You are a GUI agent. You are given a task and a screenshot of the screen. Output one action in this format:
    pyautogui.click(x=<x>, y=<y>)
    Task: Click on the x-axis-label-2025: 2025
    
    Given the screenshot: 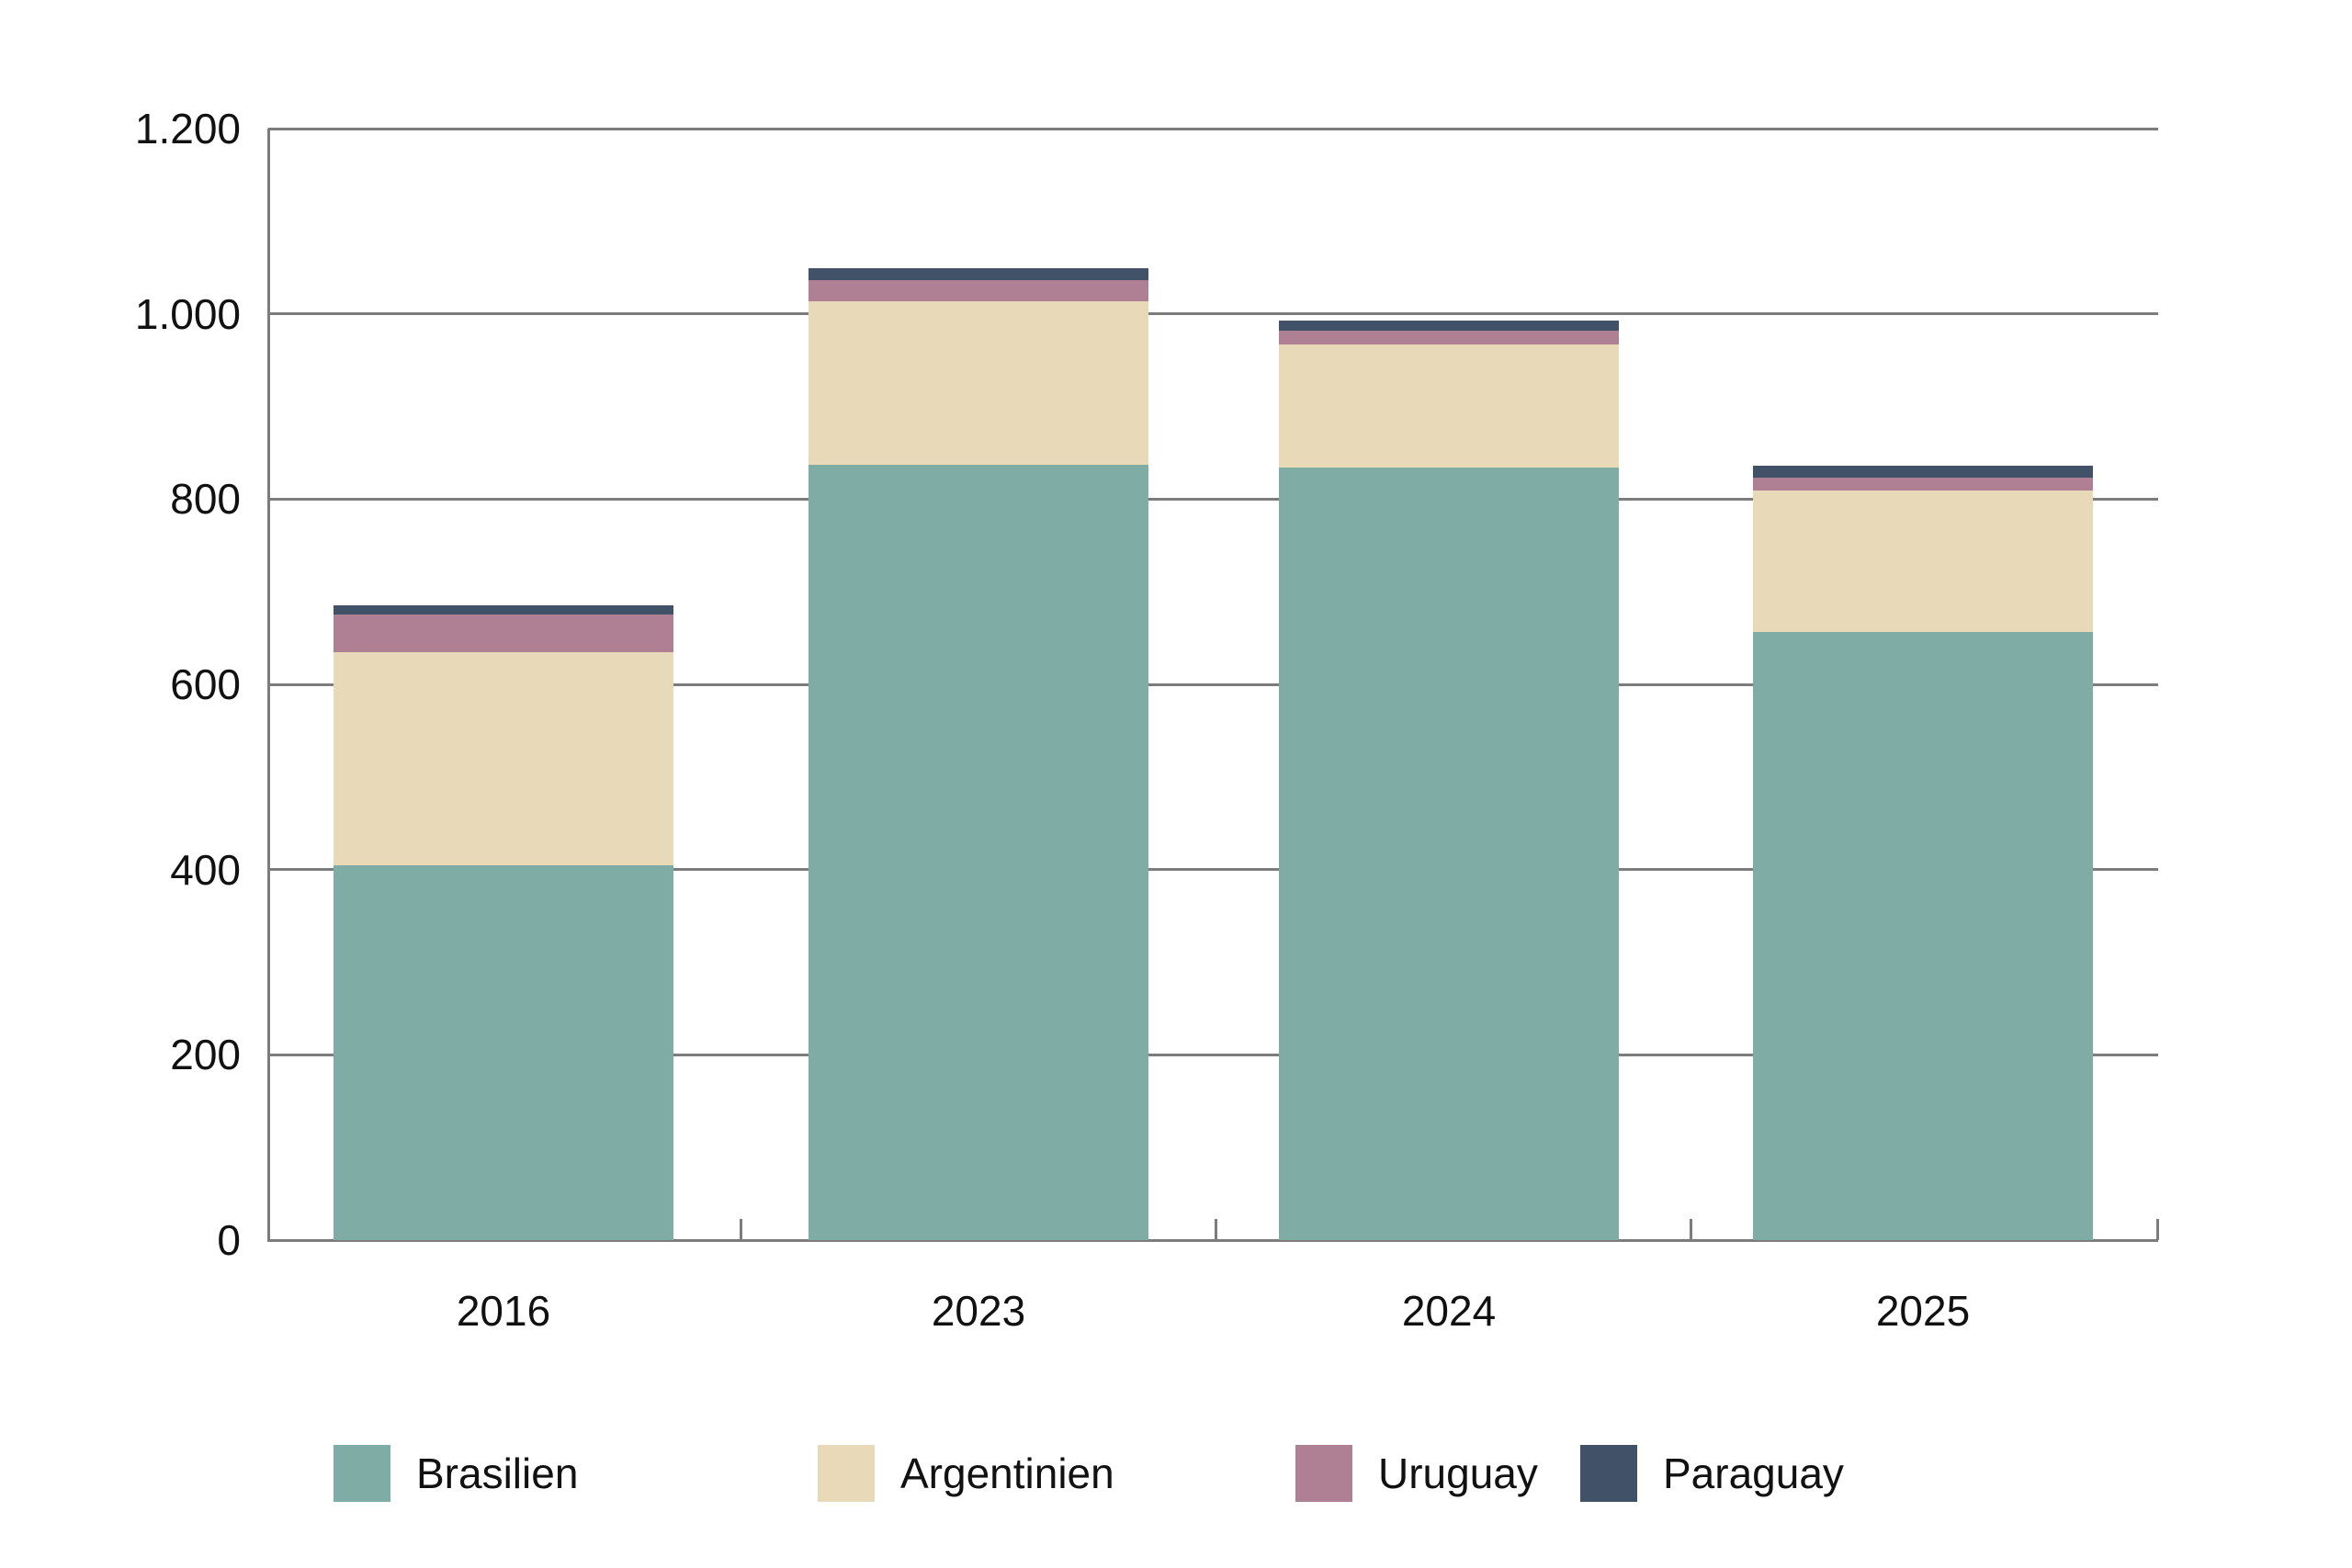 What is the action you would take?
    pyautogui.click(x=1923, y=1311)
    